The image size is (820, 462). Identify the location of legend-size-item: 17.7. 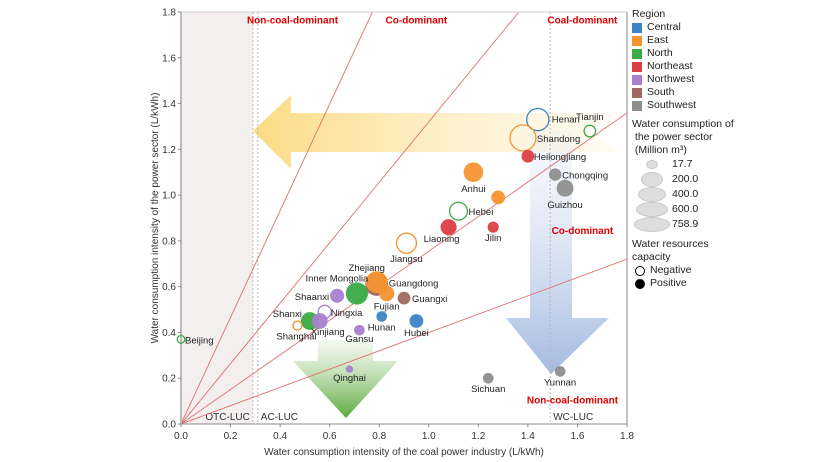
(683, 164).